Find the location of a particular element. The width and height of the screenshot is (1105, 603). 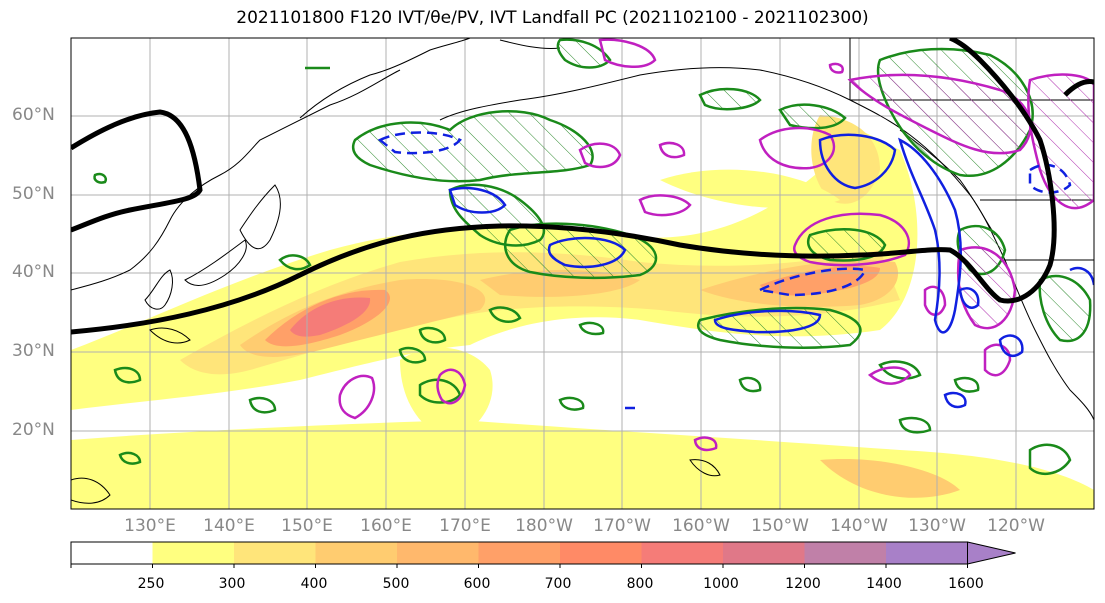

lon-label-140e: 140°E is located at coordinates (229, 526).